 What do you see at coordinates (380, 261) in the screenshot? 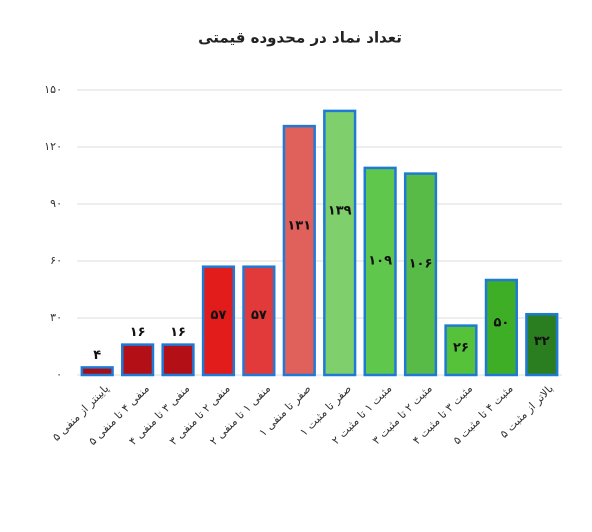
I see `value-label: ۱۰۹` at bounding box center [380, 261].